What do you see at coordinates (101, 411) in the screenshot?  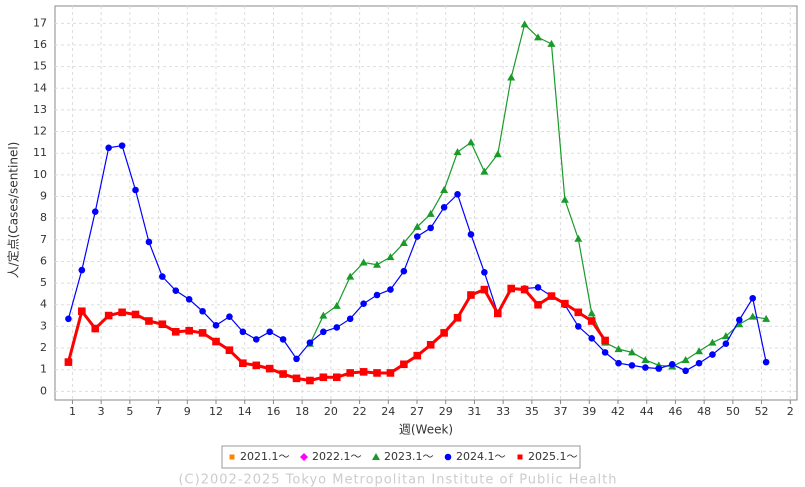 I see `x-tick-label: 3` at bounding box center [101, 411].